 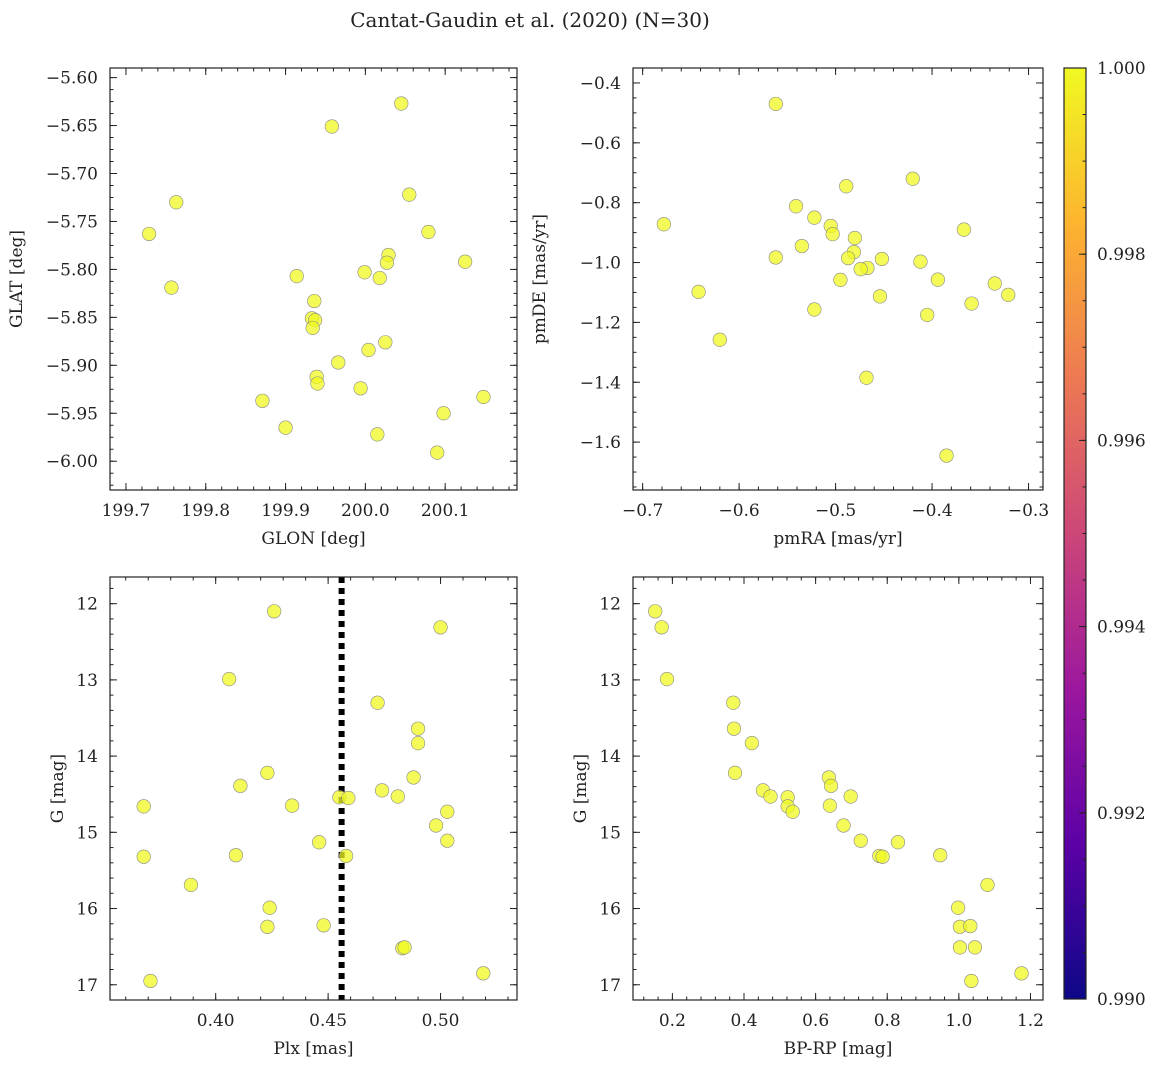 I want to click on x-tick-label: 0.6, so click(x=815, y=1021).